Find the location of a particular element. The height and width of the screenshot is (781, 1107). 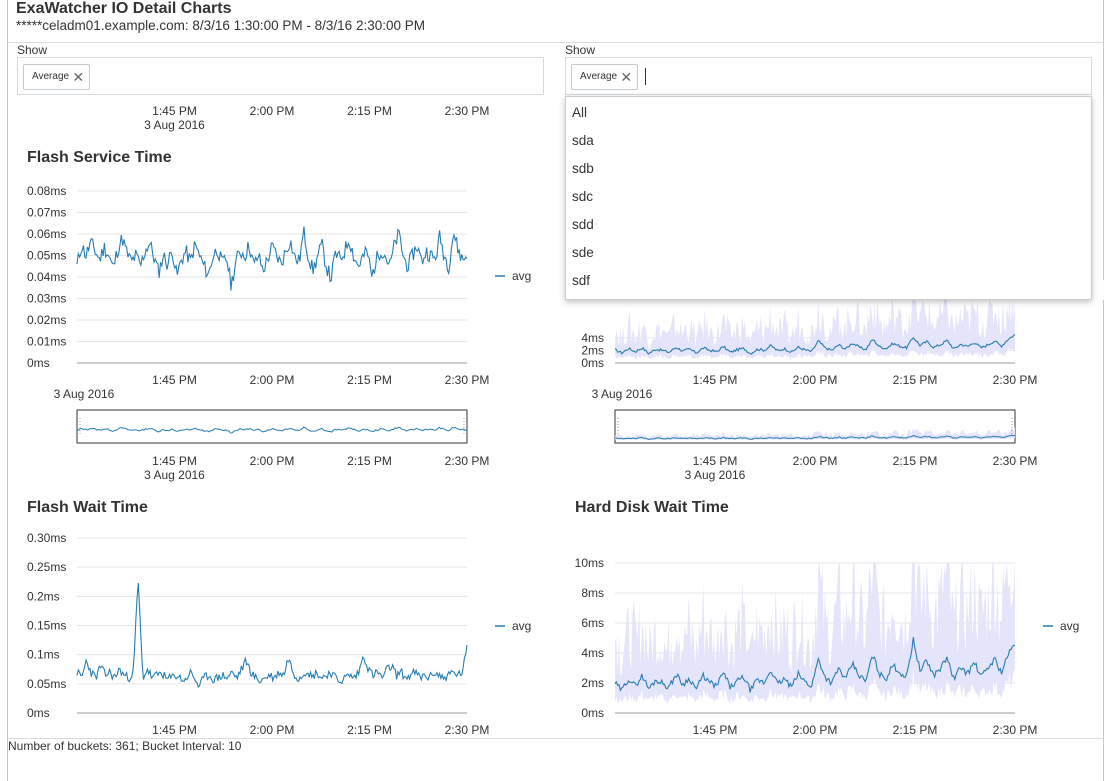

flash-wait-x-tick-2: 2:15 PM is located at coordinates (369, 730).